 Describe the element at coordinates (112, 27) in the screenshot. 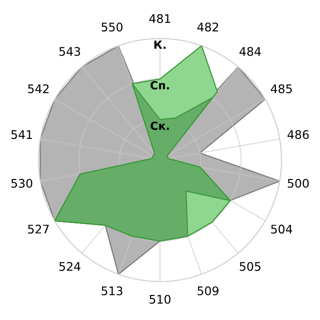

I see `spoke-label: 550` at that location.